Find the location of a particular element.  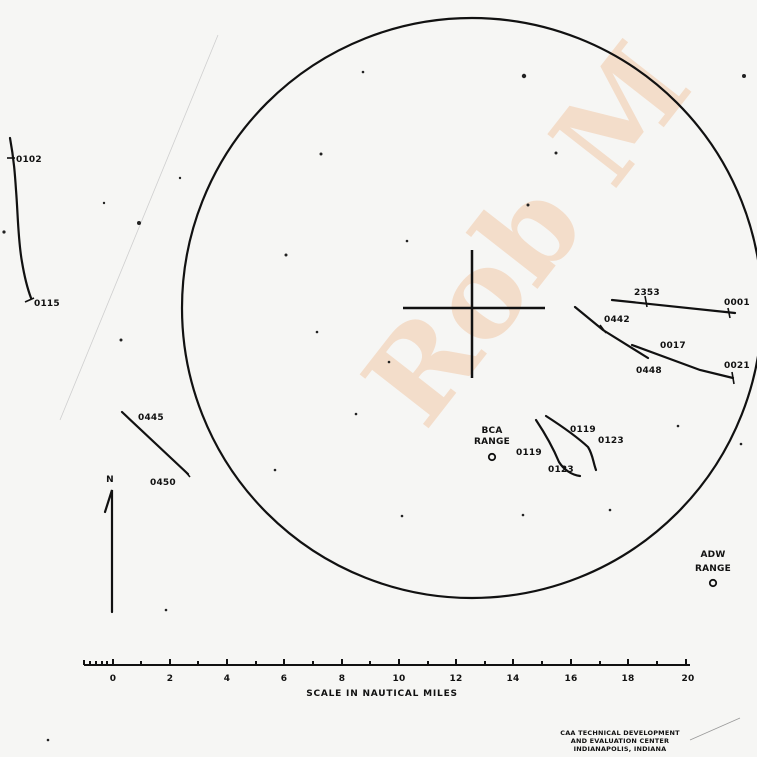

credit-line-1: CAA TECHNICAL DEVELOPMENT is located at coordinates (620, 733).